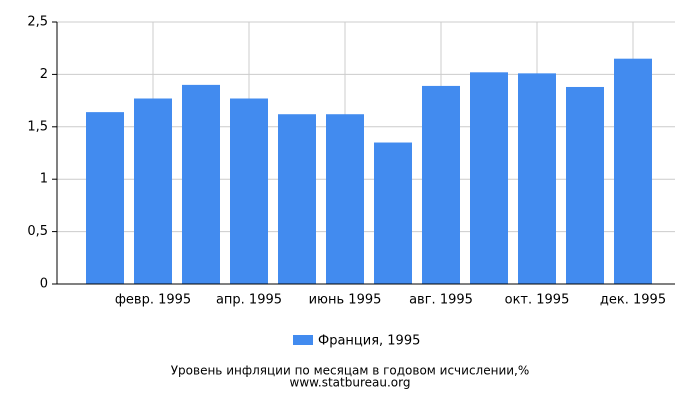 This screenshot has height=400, width=700. I want to click on y-tick-label: 2,5, so click(37, 22).